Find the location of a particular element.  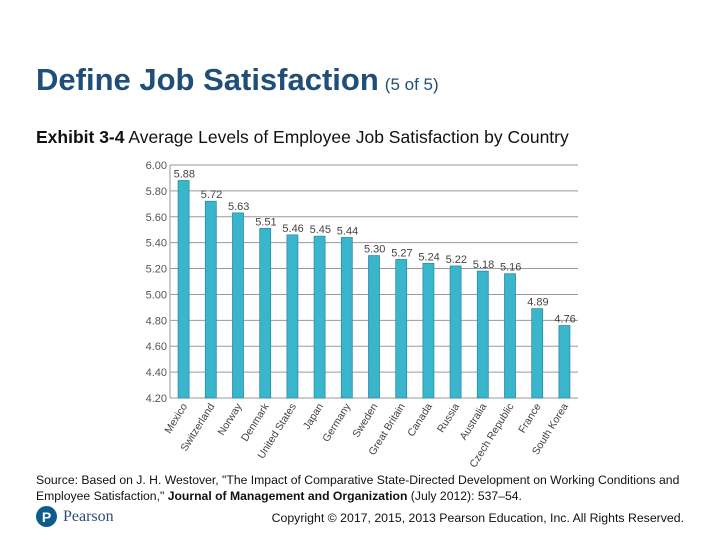

x-category-label: Russia is located at coordinates (448, 418).